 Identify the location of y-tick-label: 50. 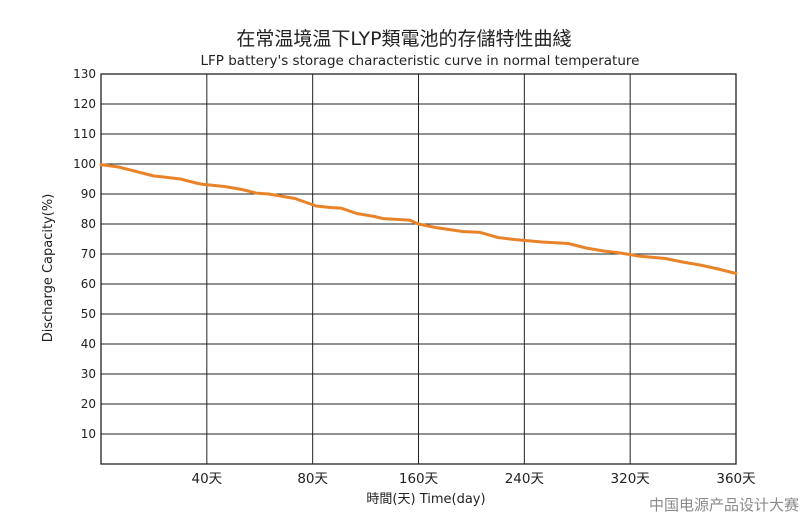
(88, 314).